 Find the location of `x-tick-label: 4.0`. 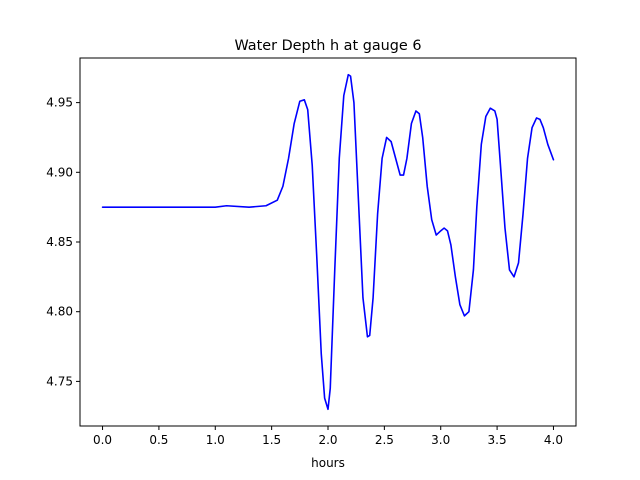

x-tick-label: 4.0 is located at coordinates (553, 440).